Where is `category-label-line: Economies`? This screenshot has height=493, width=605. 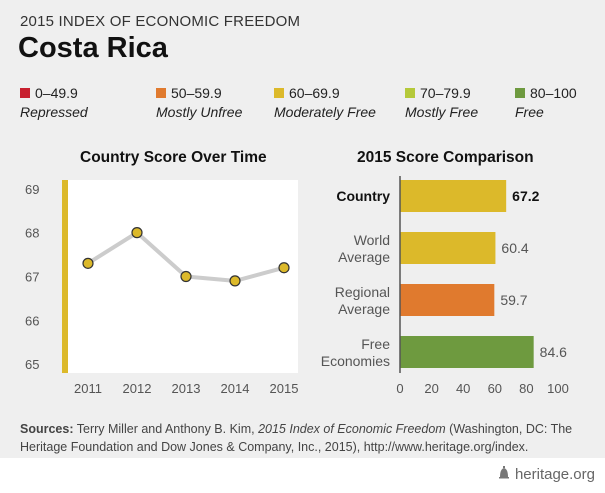 category-label-line: Economies is located at coordinates (355, 361).